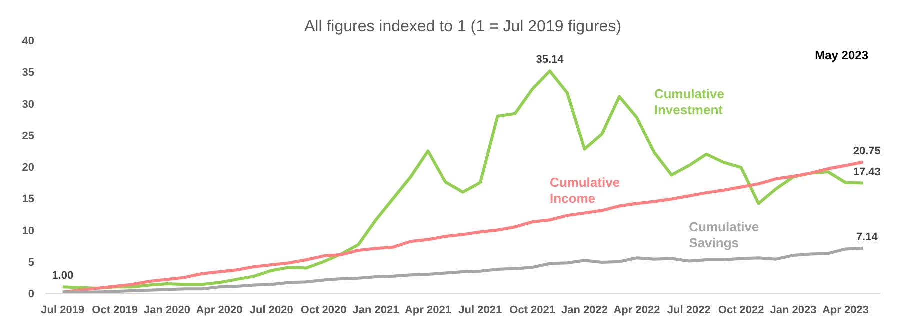 The width and height of the screenshot is (905, 321). What do you see at coordinates (845, 310) in the screenshot?
I see `x-tick-label: Apr 2023` at bounding box center [845, 310].